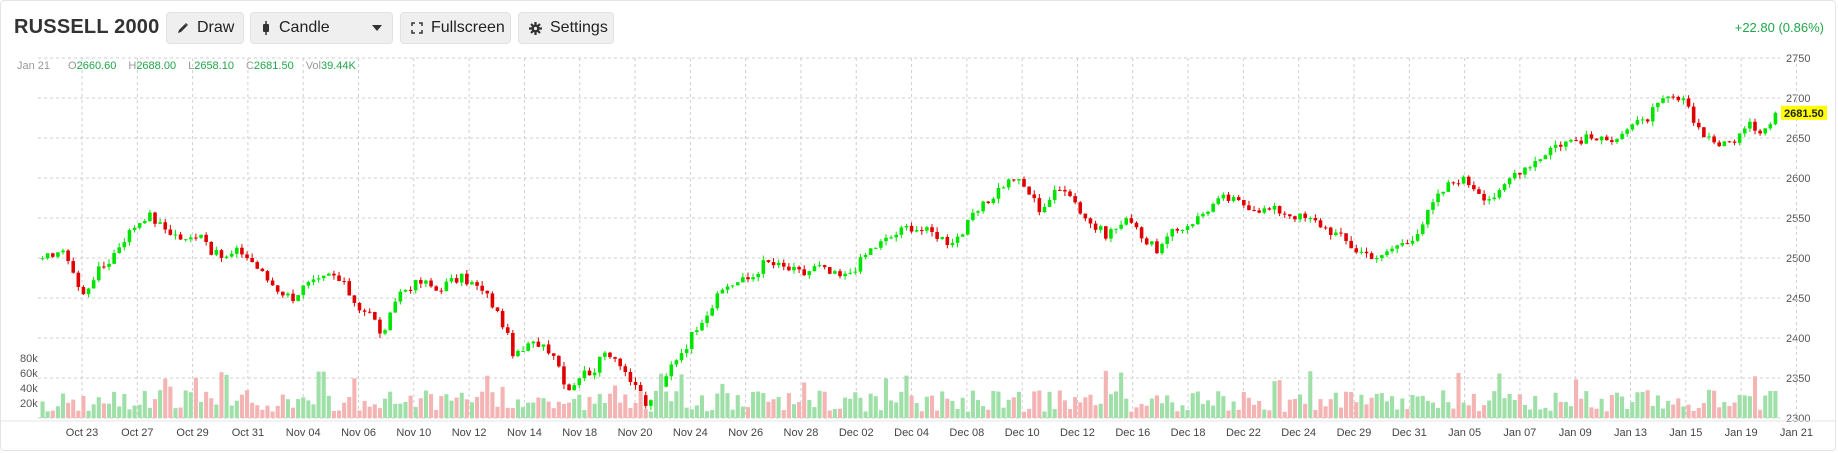 This screenshot has height=453, width=1838. What do you see at coordinates (1409, 433) in the screenshot?
I see `x-tick-label: Dec 31` at bounding box center [1409, 433].